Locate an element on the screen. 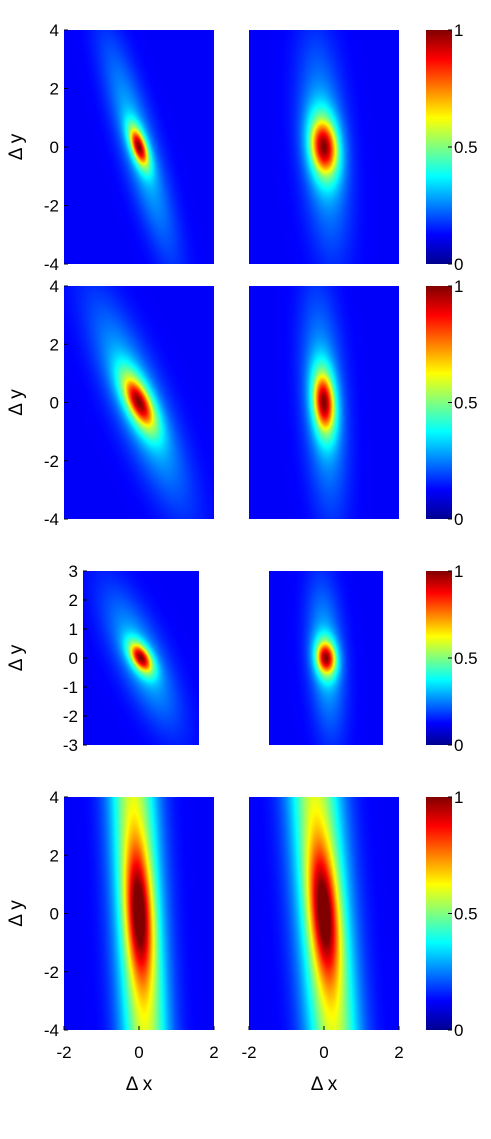 The height and width of the screenshot is (1139, 491). ytick-label: -3 is located at coordinates (70, 745).